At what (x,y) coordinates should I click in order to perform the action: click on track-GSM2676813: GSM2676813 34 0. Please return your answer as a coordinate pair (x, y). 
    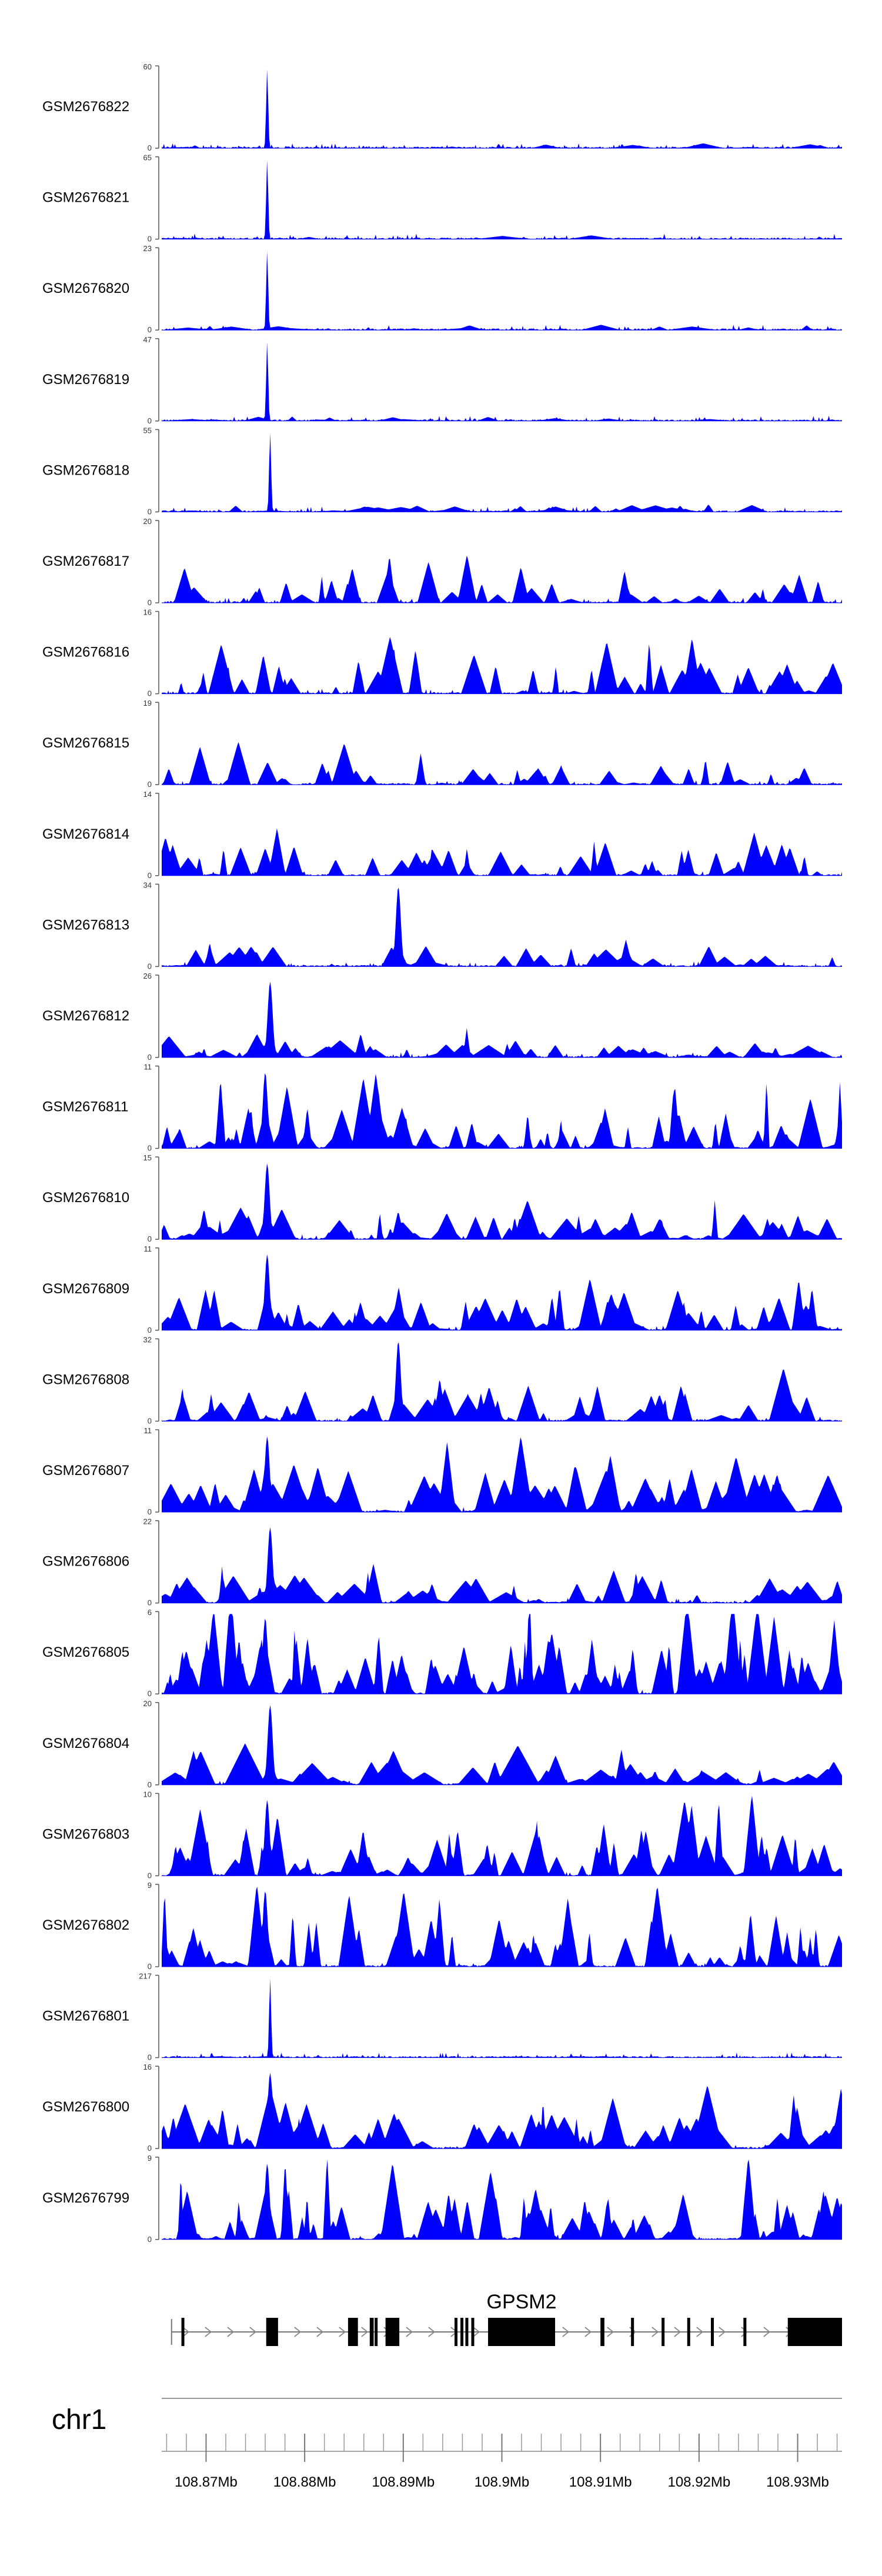
    Looking at the image, I should click on (442, 925).